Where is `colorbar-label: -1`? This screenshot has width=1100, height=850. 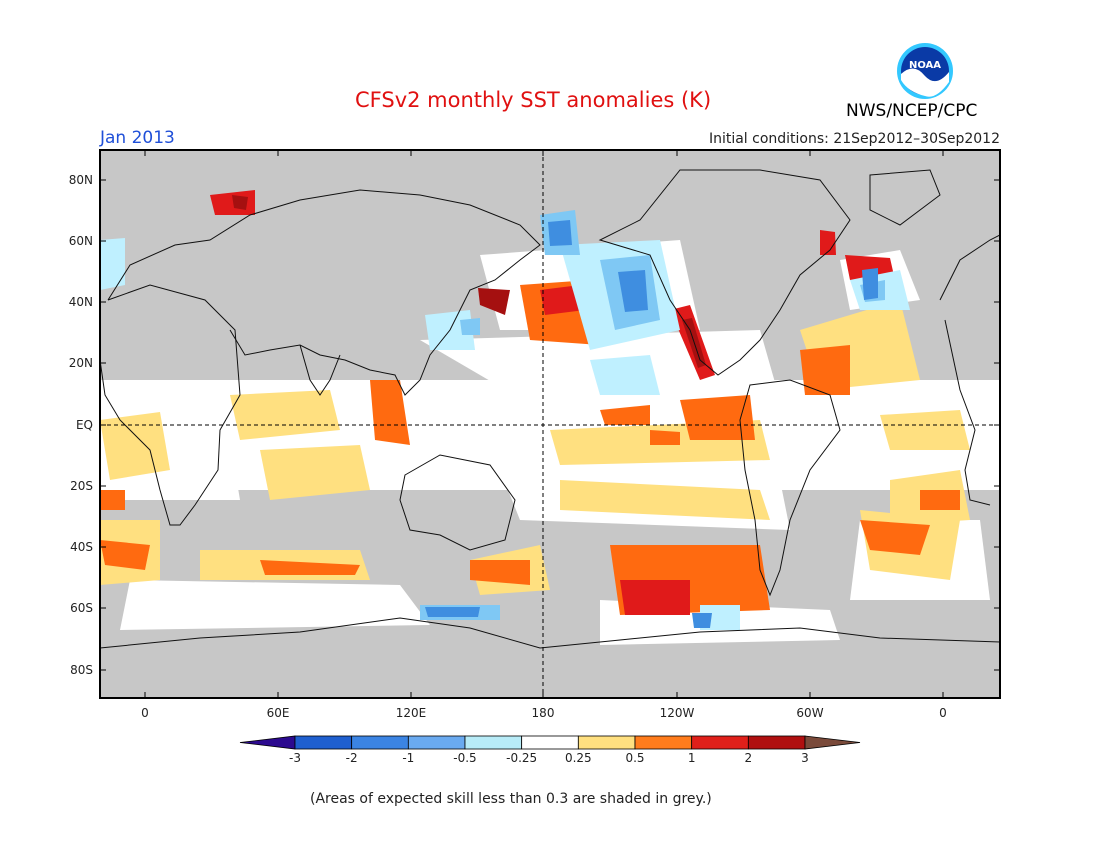 colorbar-label: -1 is located at coordinates (408, 758).